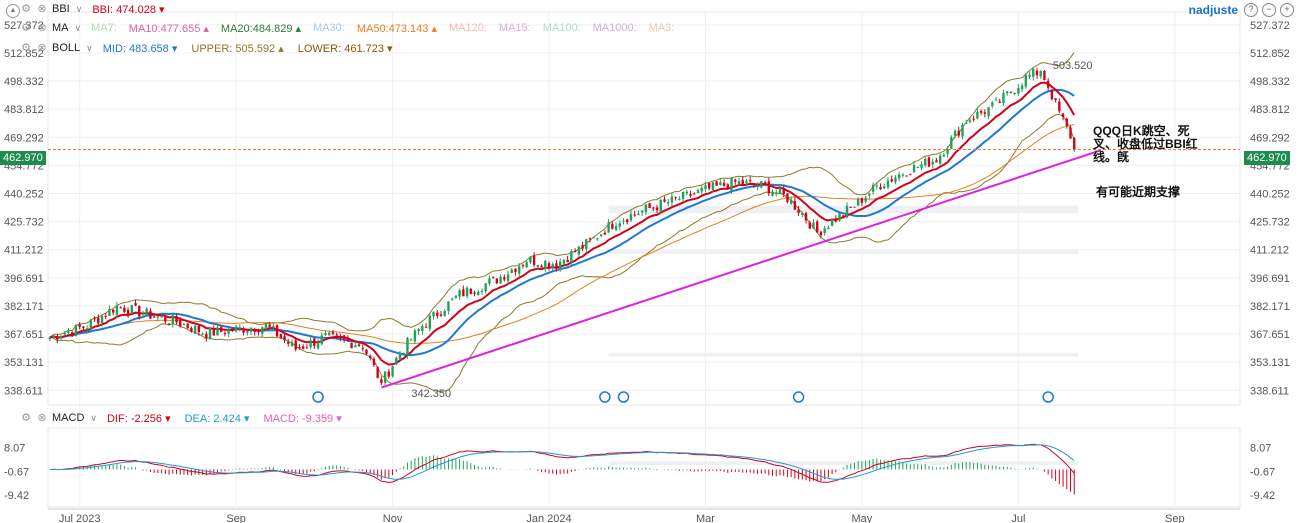 The height and width of the screenshot is (523, 1298). Describe the element at coordinates (1073, 66) in the screenshot. I see `high-price-label: 503.520` at that location.